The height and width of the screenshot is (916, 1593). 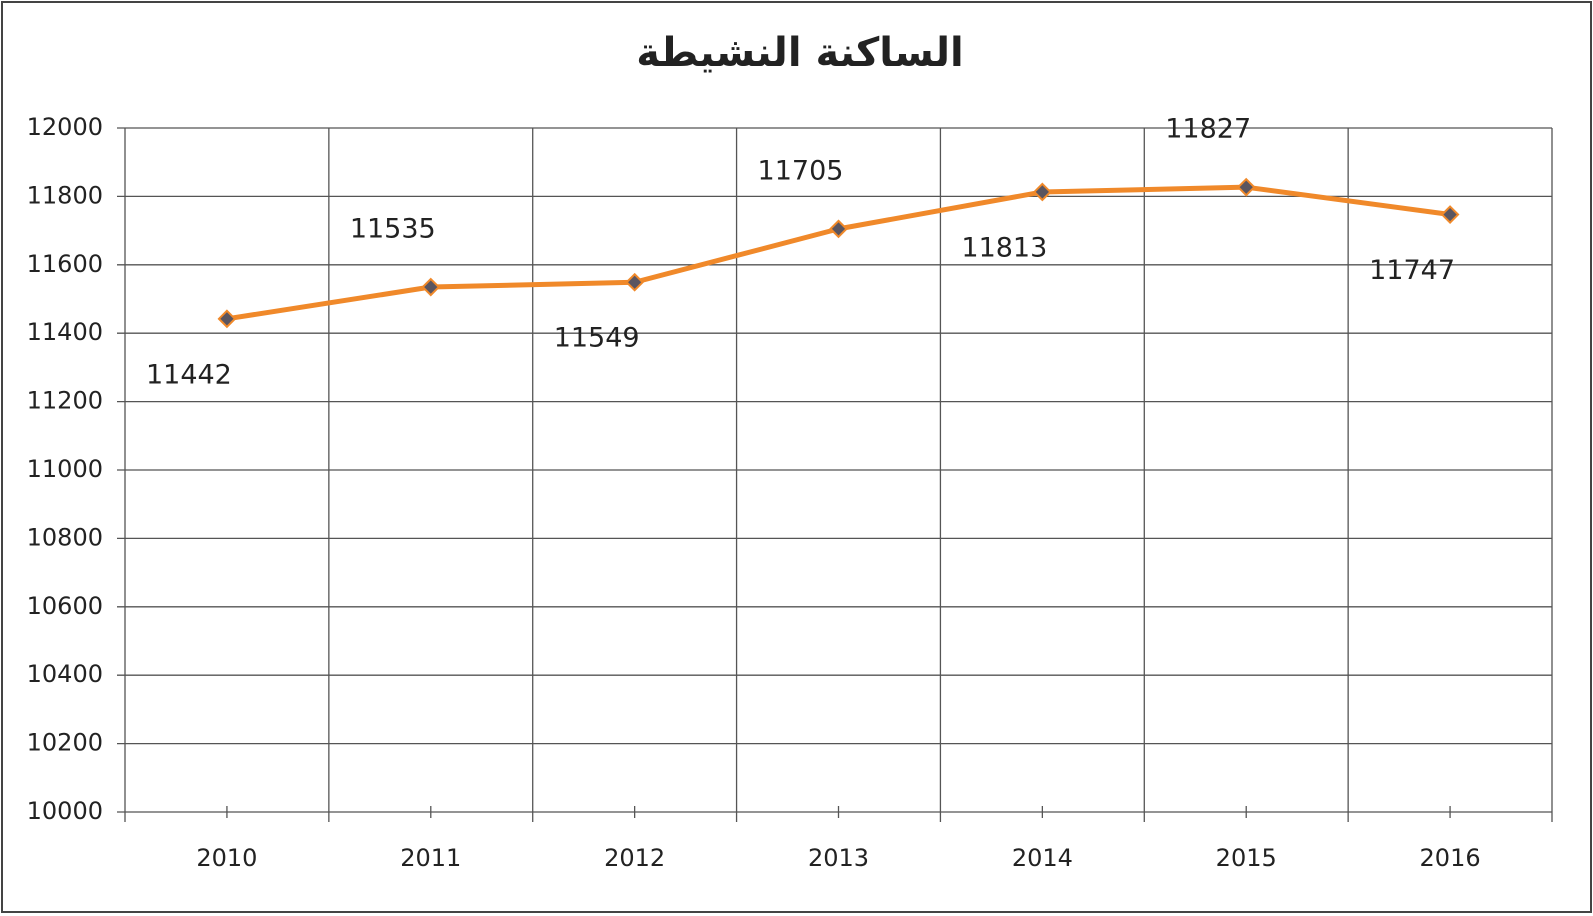 What do you see at coordinates (430, 858) in the screenshot?
I see `x-tick-label: 2011` at bounding box center [430, 858].